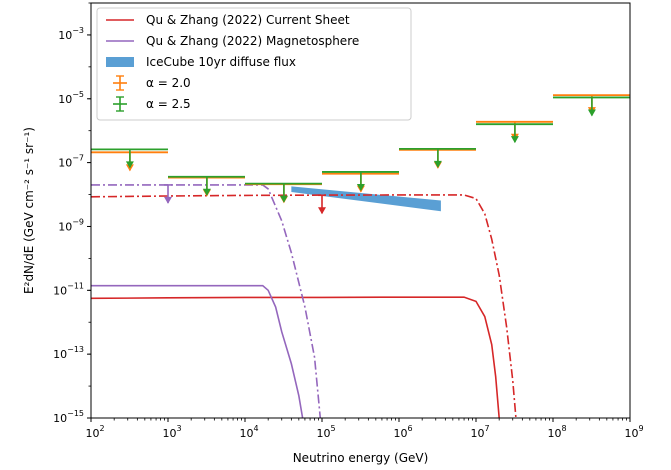 The height and width of the screenshot is (470, 671). I want to click on y-tick-label: 10⁻¹¹, so click(68, 289).